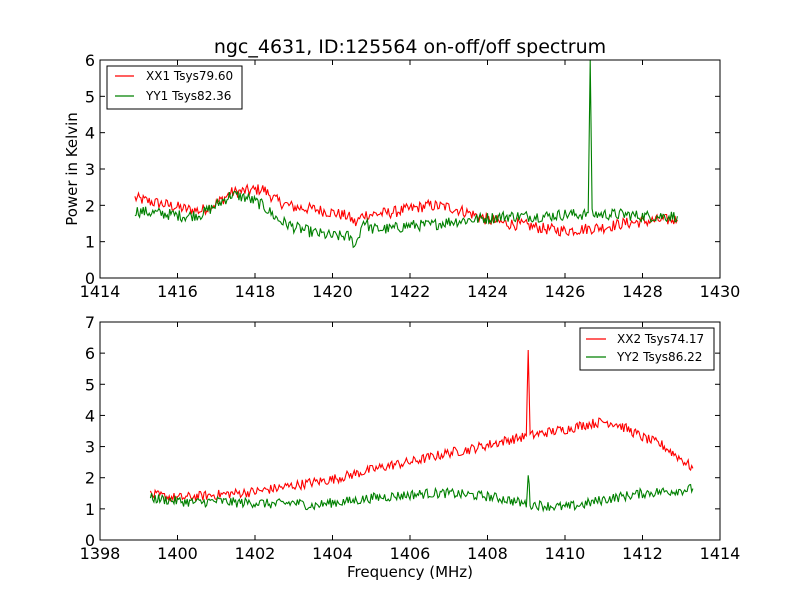 The image size is (800, 600). I want to click on top-plot-xtick-label: 1414, so click(100, 291).